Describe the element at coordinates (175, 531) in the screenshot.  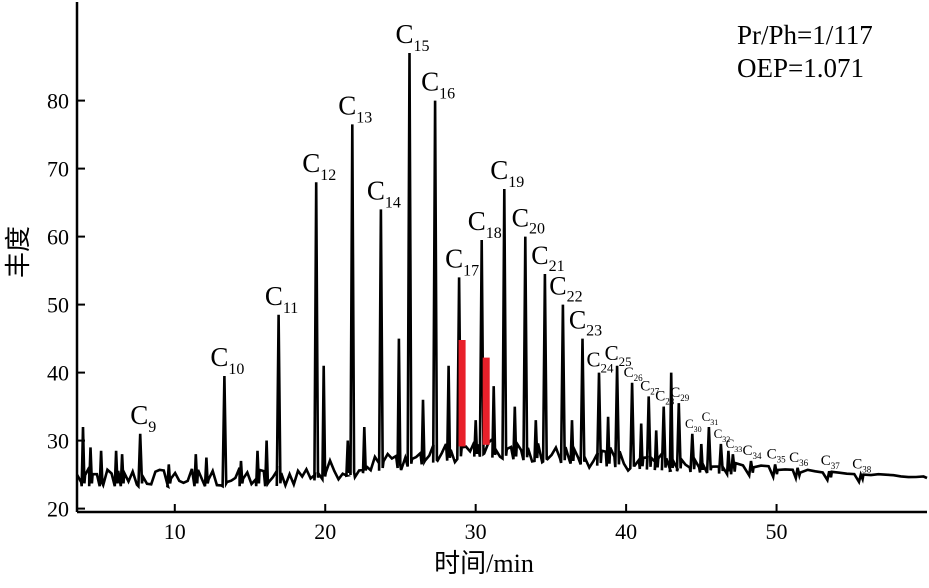
I see `x-tick-label-10: 10` at that location.